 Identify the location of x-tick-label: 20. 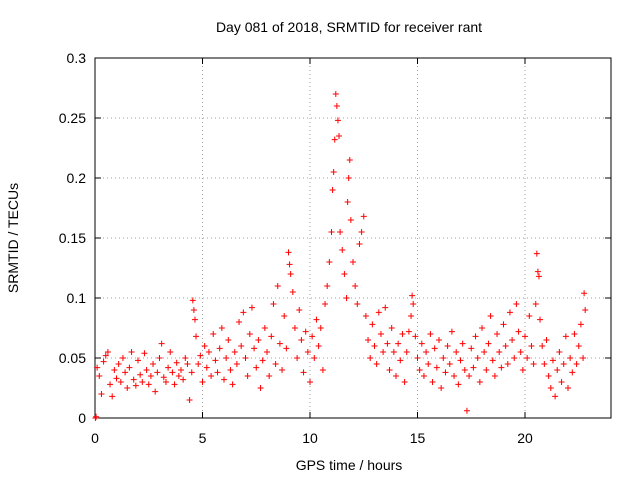
(525, 438).